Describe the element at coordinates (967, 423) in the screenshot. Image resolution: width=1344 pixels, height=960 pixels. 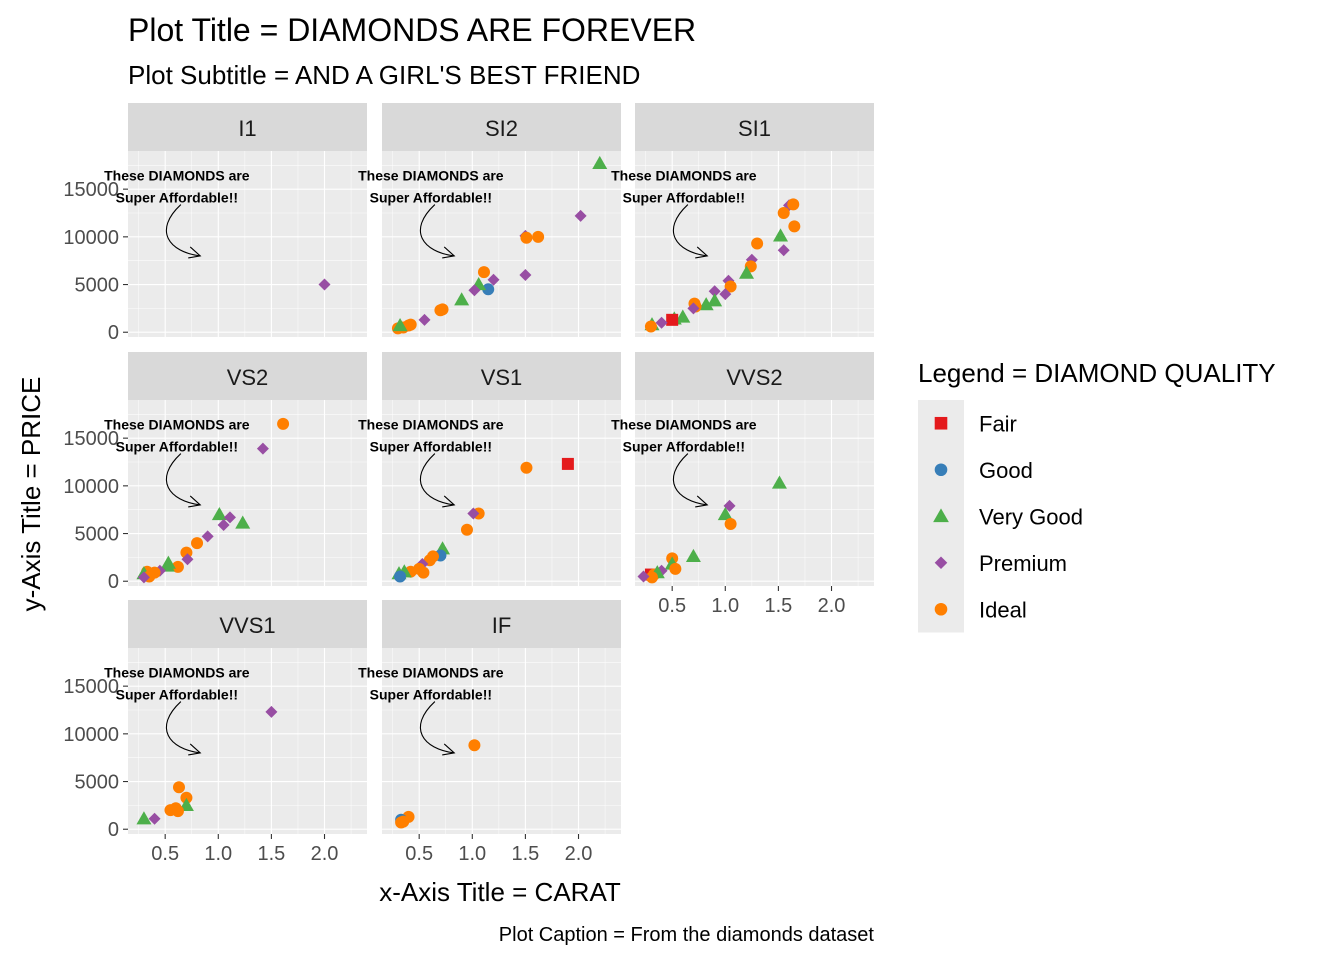
I see `legend-item-fair: Fair` at that location.